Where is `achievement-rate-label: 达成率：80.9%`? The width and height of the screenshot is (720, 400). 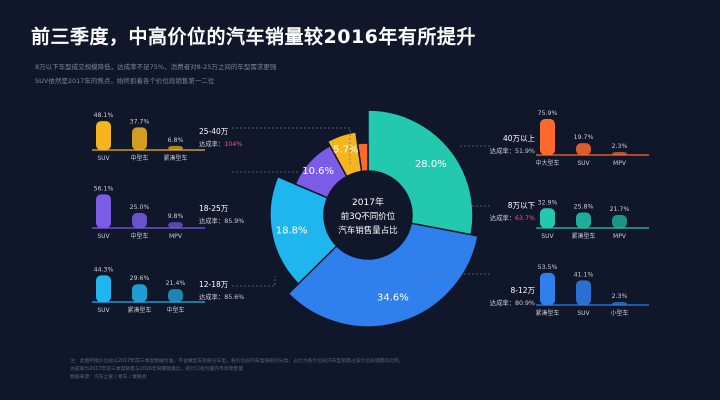 achievement-rate-label: 达成率：80.9% is located at coordinates (512, 302).